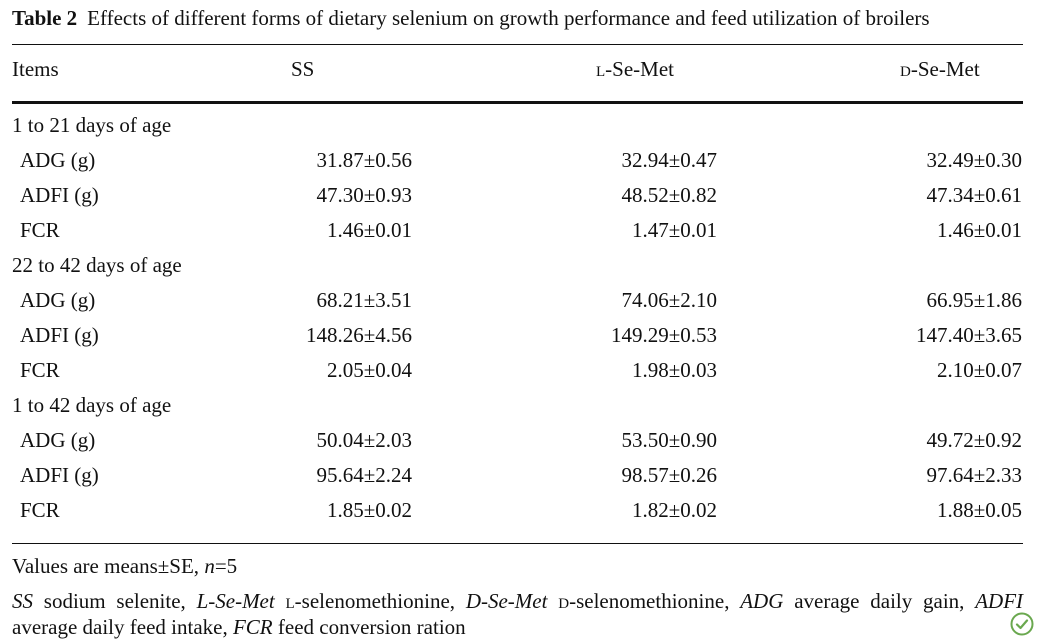  I want to click on note-n-var: n, so click(209, 566).